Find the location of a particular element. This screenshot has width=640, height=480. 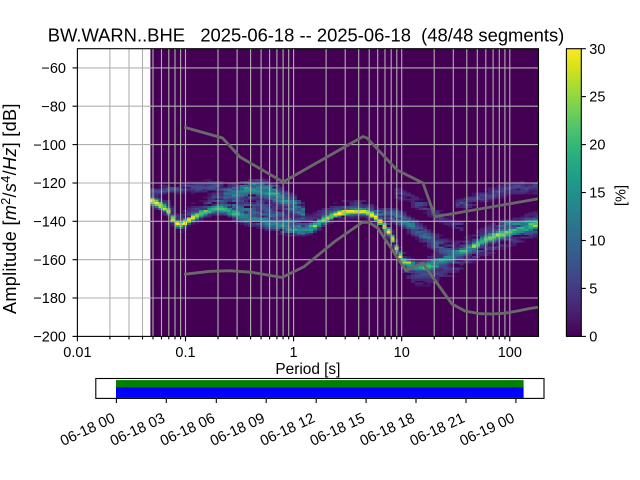

svg-text: −100 is located at coordinates (49, 146).